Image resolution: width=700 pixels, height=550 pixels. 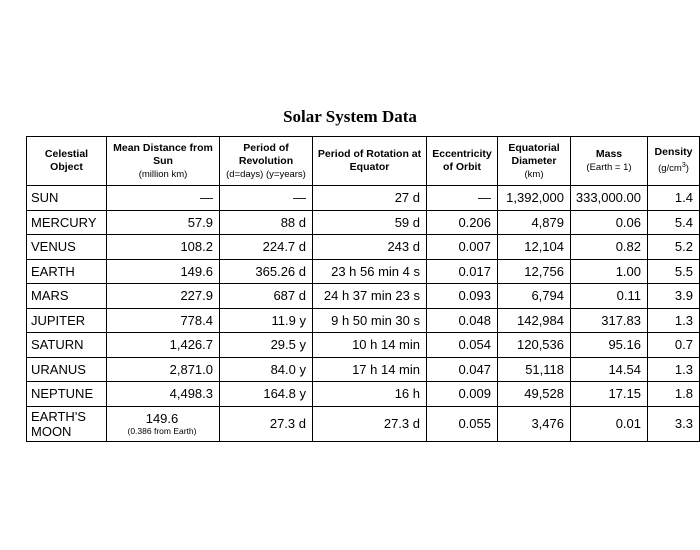 What do you see at coordinates (609, 320) in the screenshot?
I see `cell-mass: 317.83` at bounding box center [609, 320].